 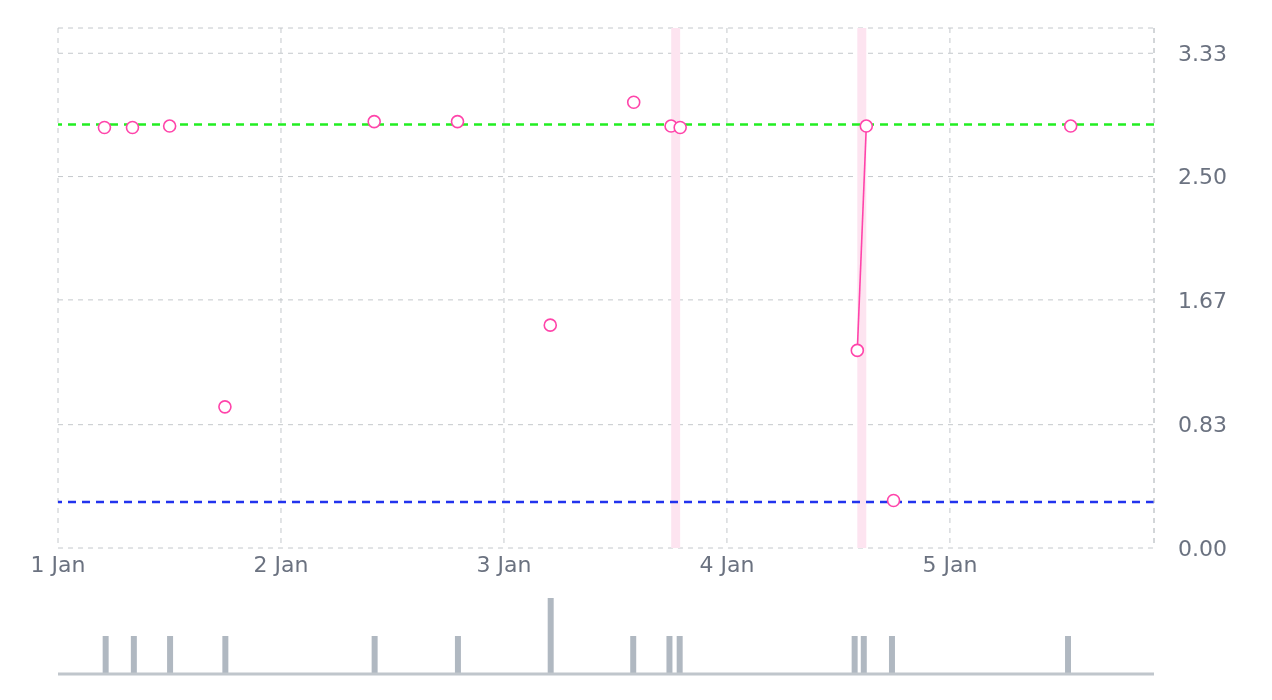 I want to click on x-tick-label: 3 Jan, so click(x=504, y=564).